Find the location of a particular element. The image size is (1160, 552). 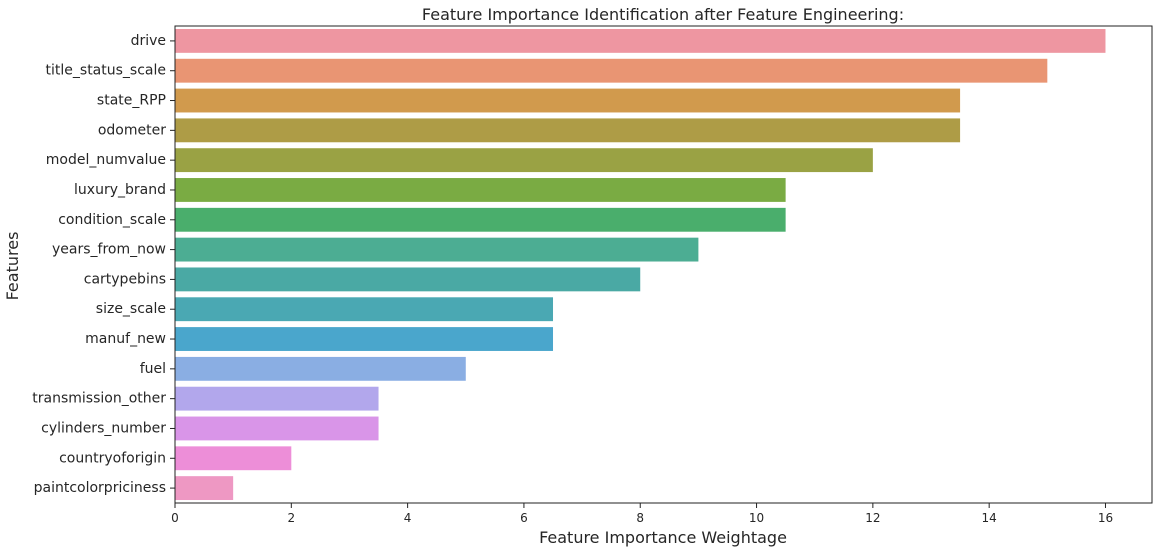

bar-fuel is located at coordinates (320, 368).